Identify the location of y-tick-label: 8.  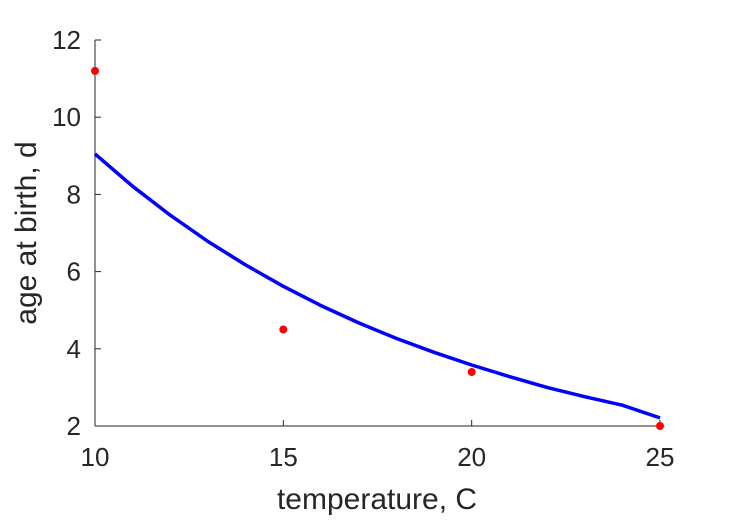
(74, 194).